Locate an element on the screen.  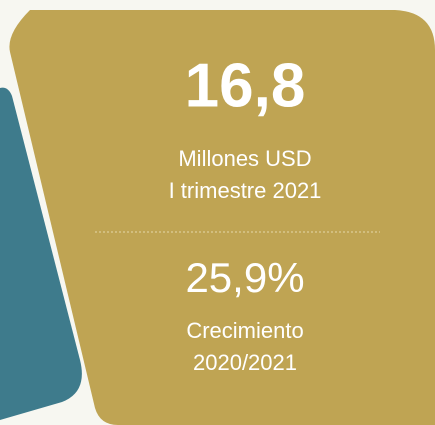
main-figure: 16,8 is located at coordinates (245, 85).